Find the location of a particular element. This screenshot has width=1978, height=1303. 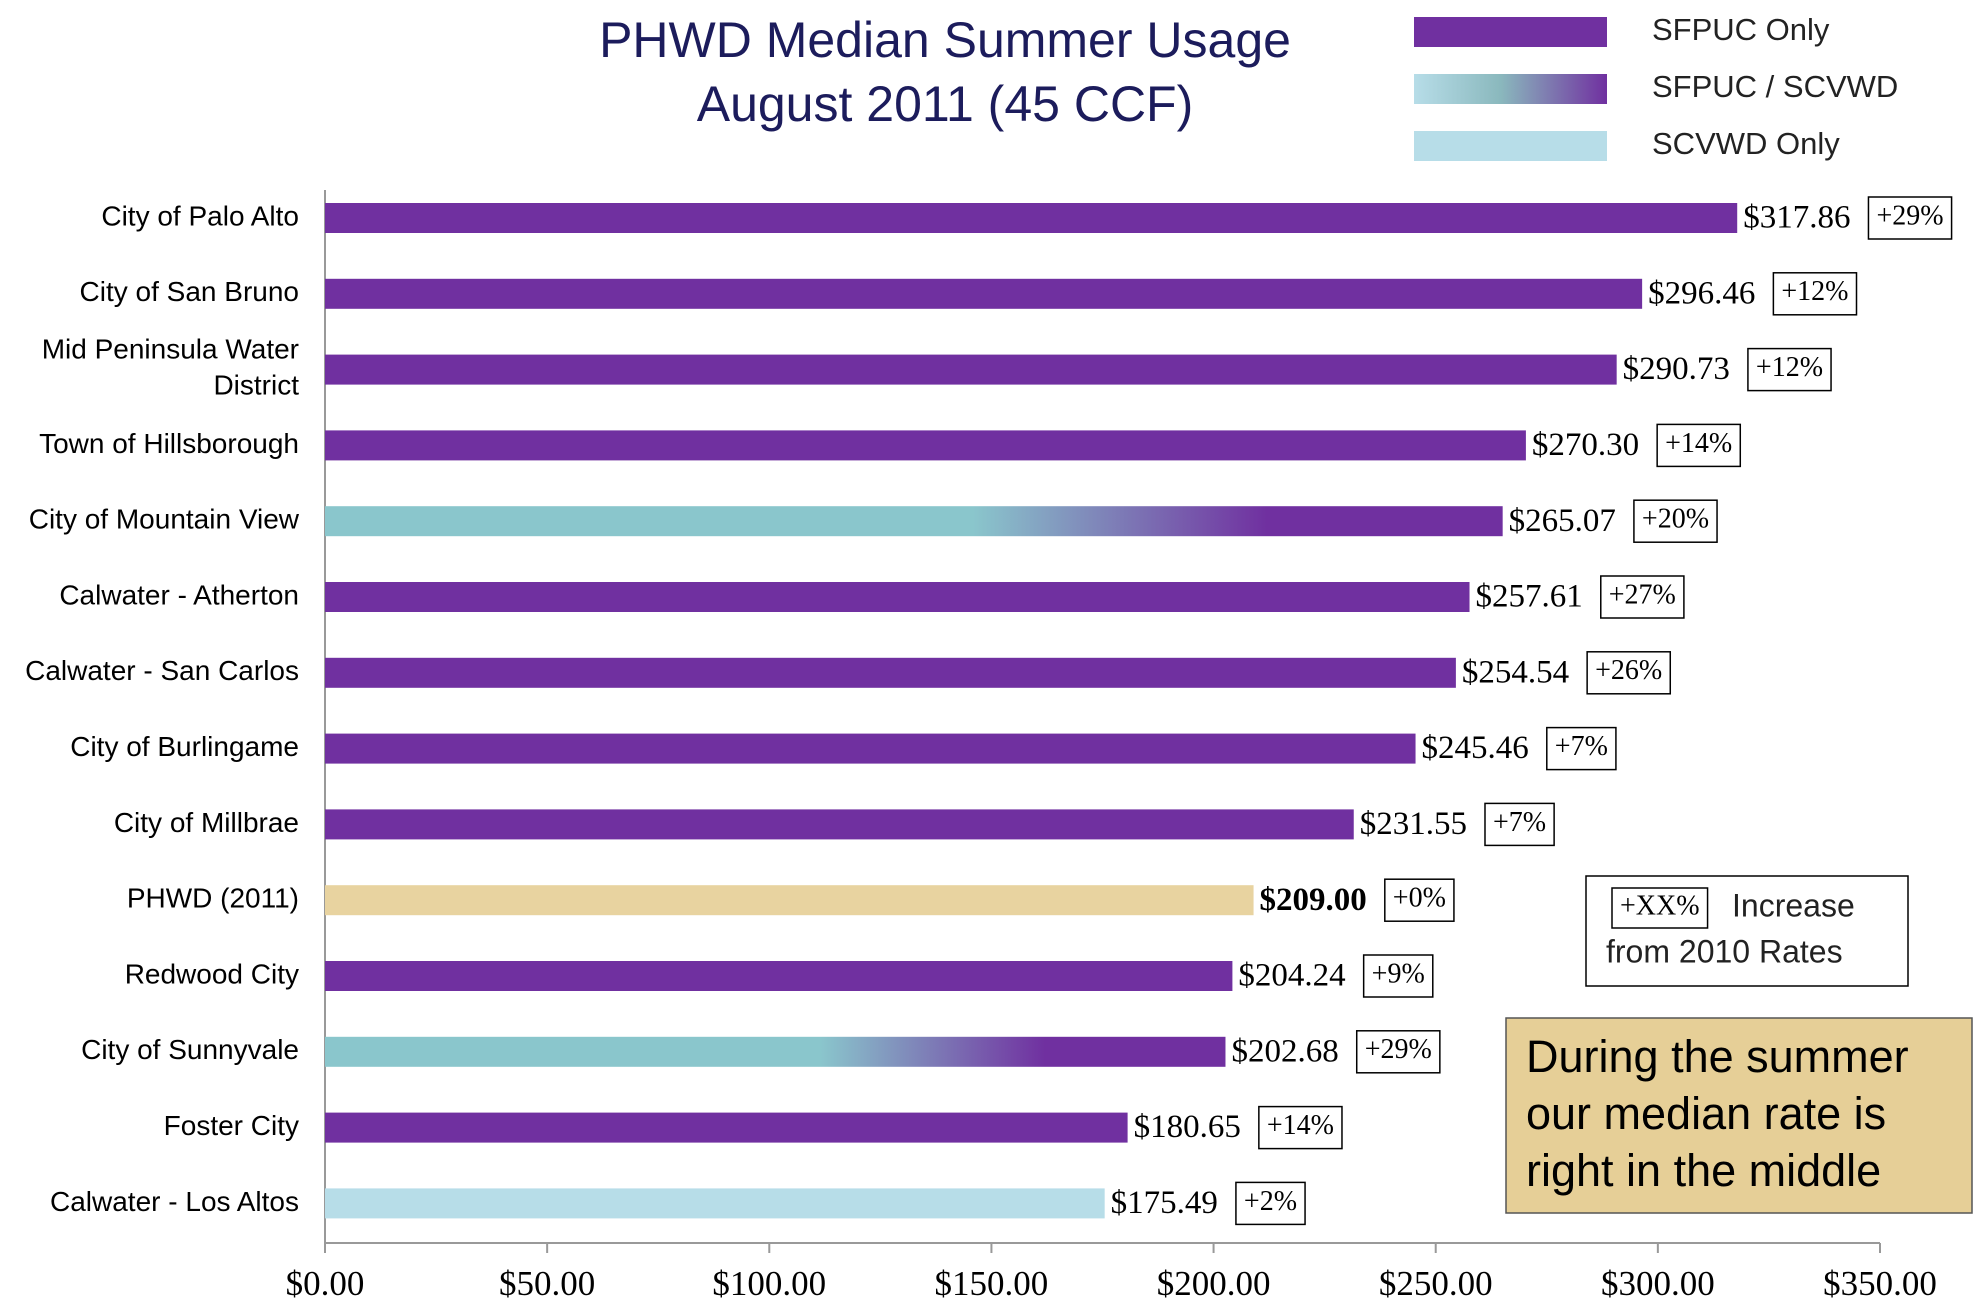

key-text: Increase is located at coordinates (1793, 905).